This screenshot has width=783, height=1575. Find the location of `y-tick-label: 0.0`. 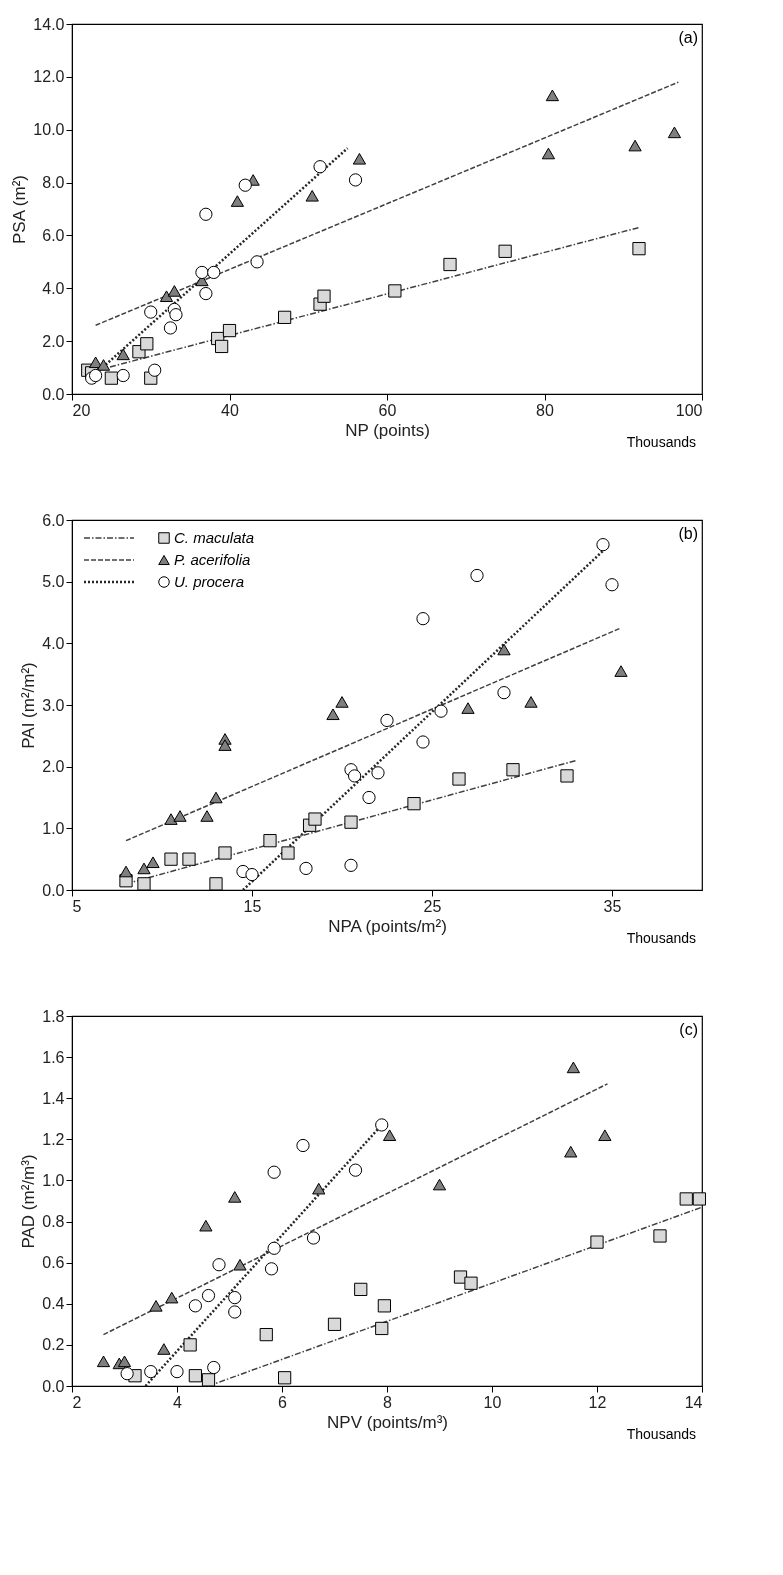

y-tick-label: 0.0 is located at coordinates (53, 1386).